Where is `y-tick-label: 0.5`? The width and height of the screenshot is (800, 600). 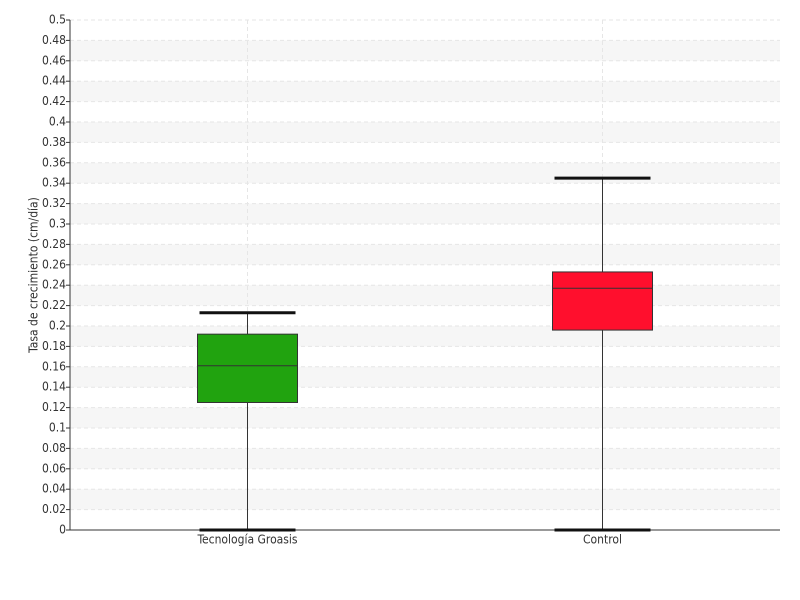
y-tick-label: 0.5 is located at coordinates (57, 20).